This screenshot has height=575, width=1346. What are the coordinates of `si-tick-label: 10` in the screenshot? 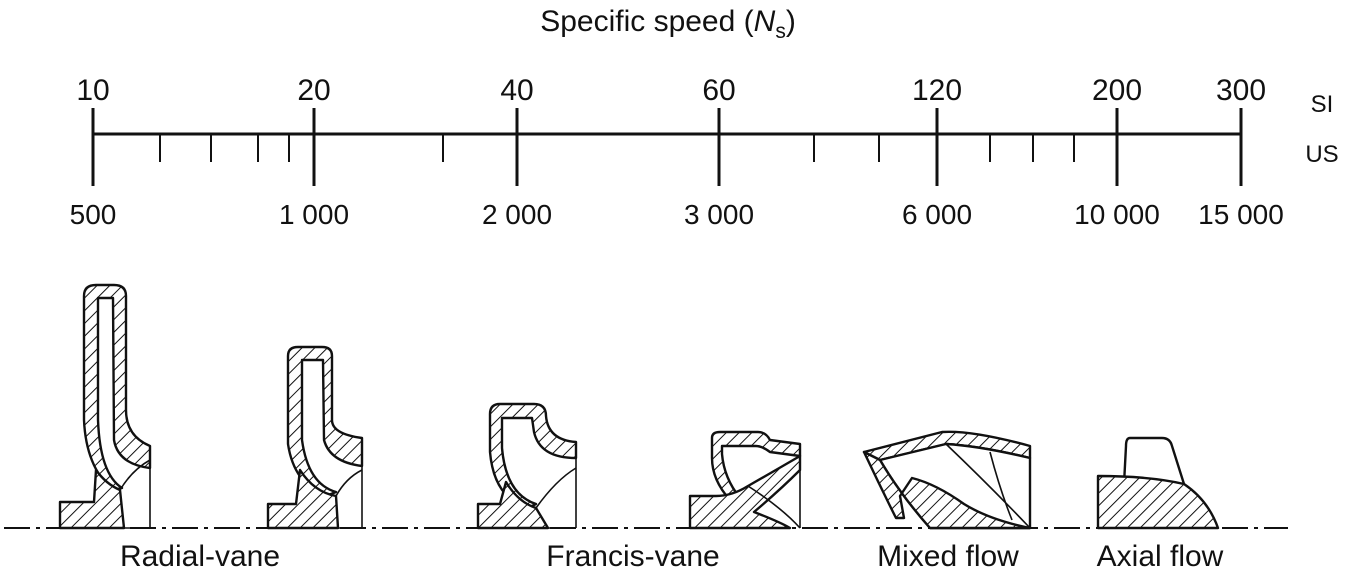 It's located at (92, 90).